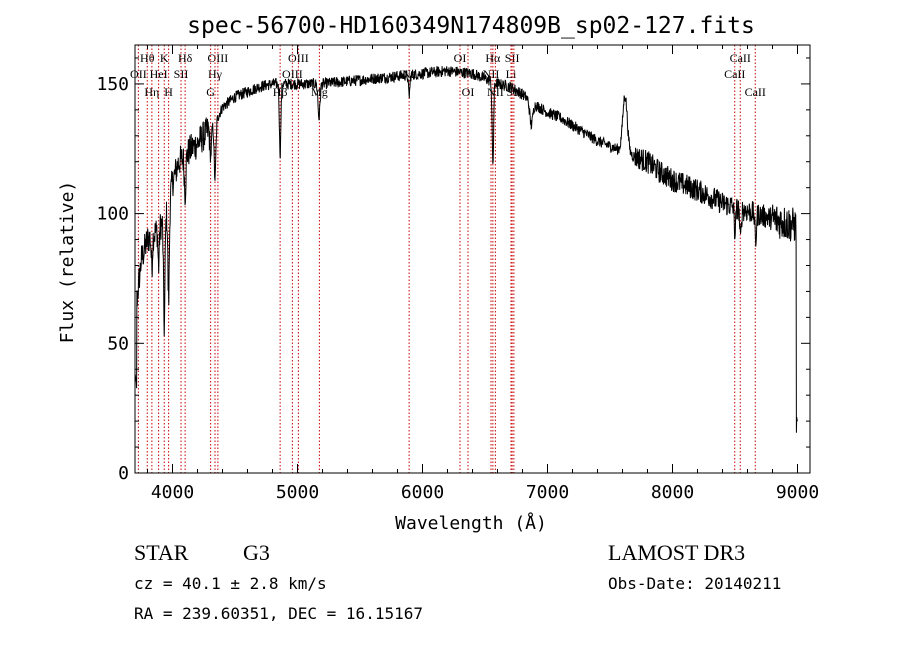 This screenshot has width=900, height=649. I want to click on redshift-cz: cz = 40.1 ± 2.8 km/s, so click(230, 583).